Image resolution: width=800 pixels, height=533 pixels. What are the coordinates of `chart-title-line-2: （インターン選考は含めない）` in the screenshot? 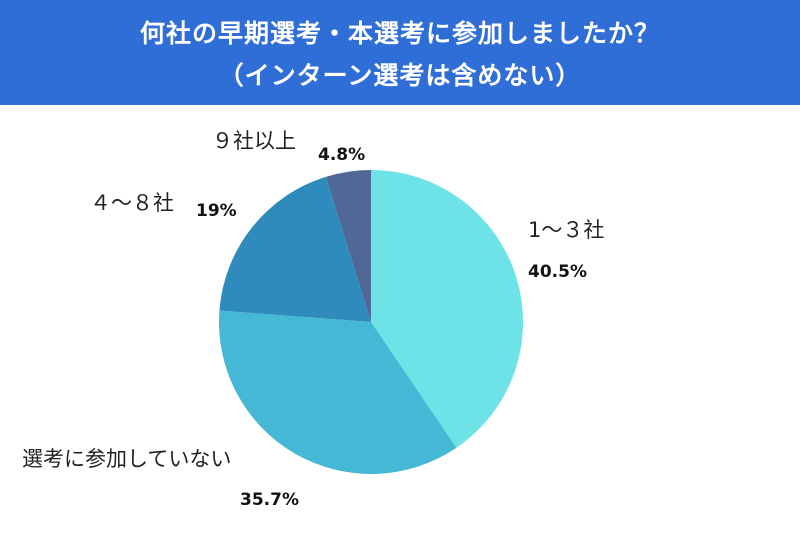 It's located at (400, 75).